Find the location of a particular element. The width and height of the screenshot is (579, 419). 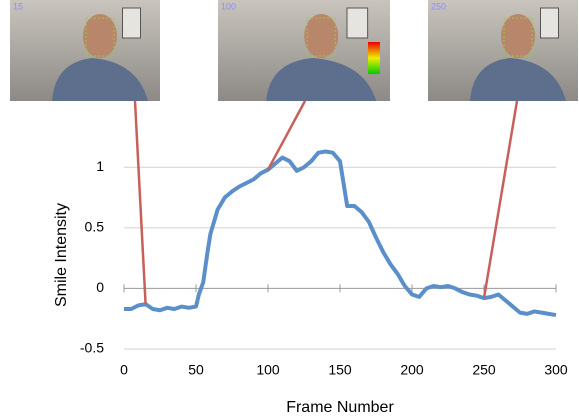

frame-number: 250 is located at coordinates (438, 6).